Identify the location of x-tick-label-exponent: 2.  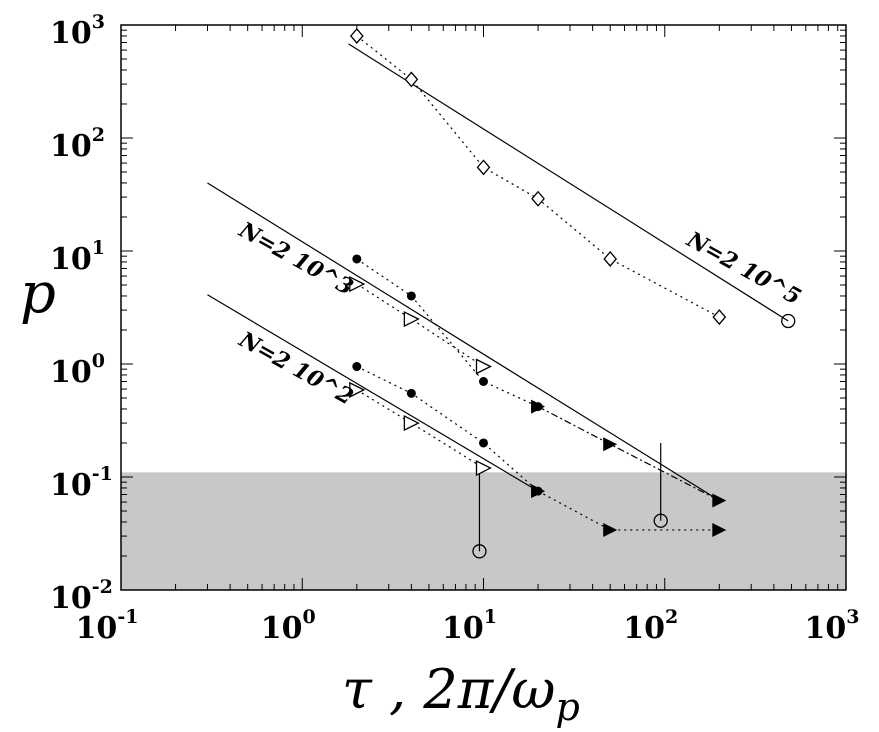
(671, 617).